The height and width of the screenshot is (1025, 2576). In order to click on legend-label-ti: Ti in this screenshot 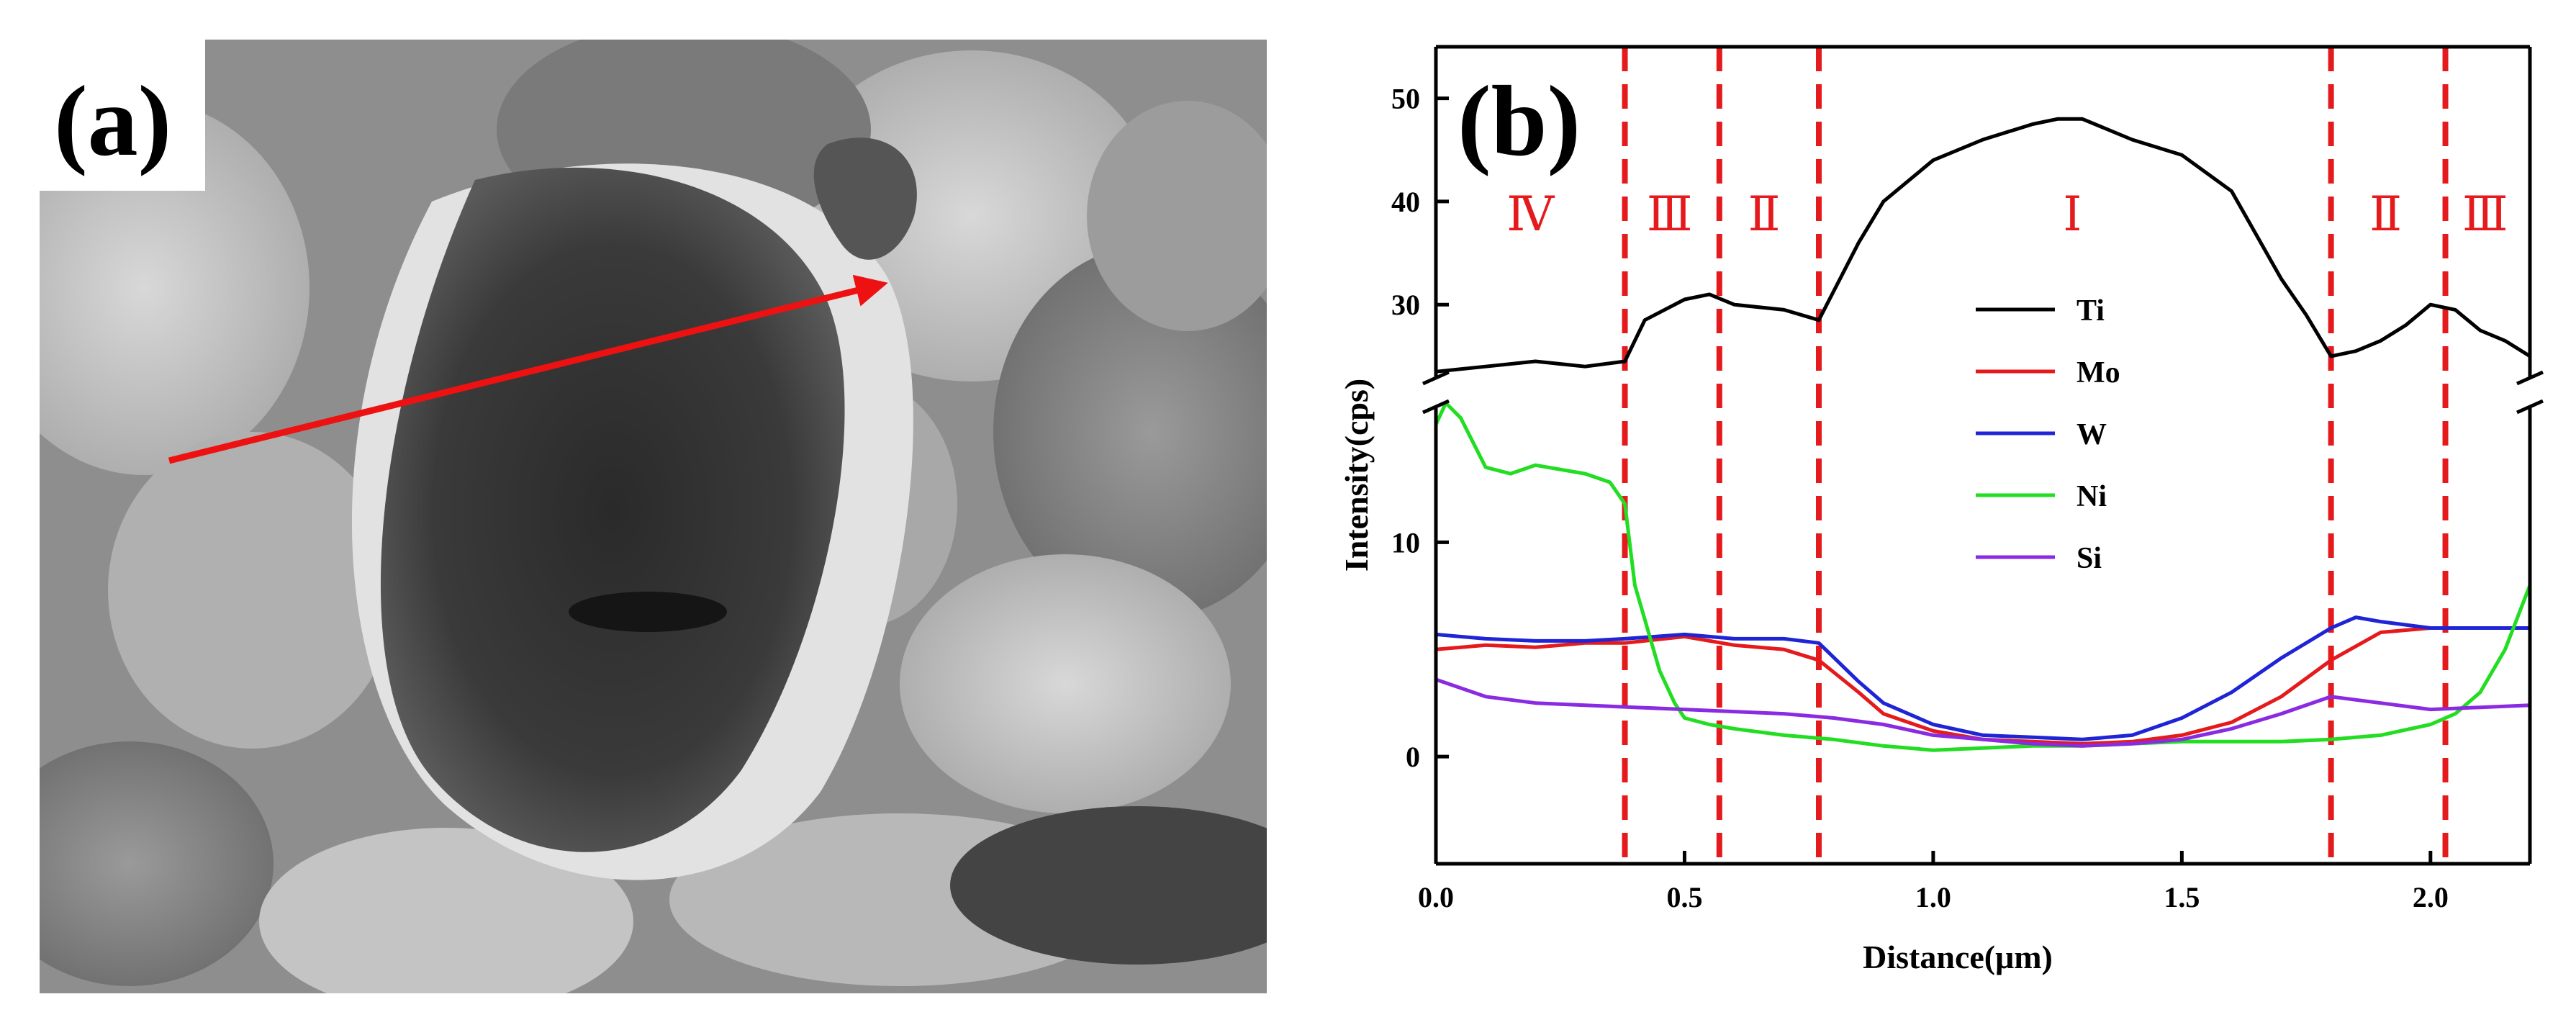, I will do `click(2090, 311)`.